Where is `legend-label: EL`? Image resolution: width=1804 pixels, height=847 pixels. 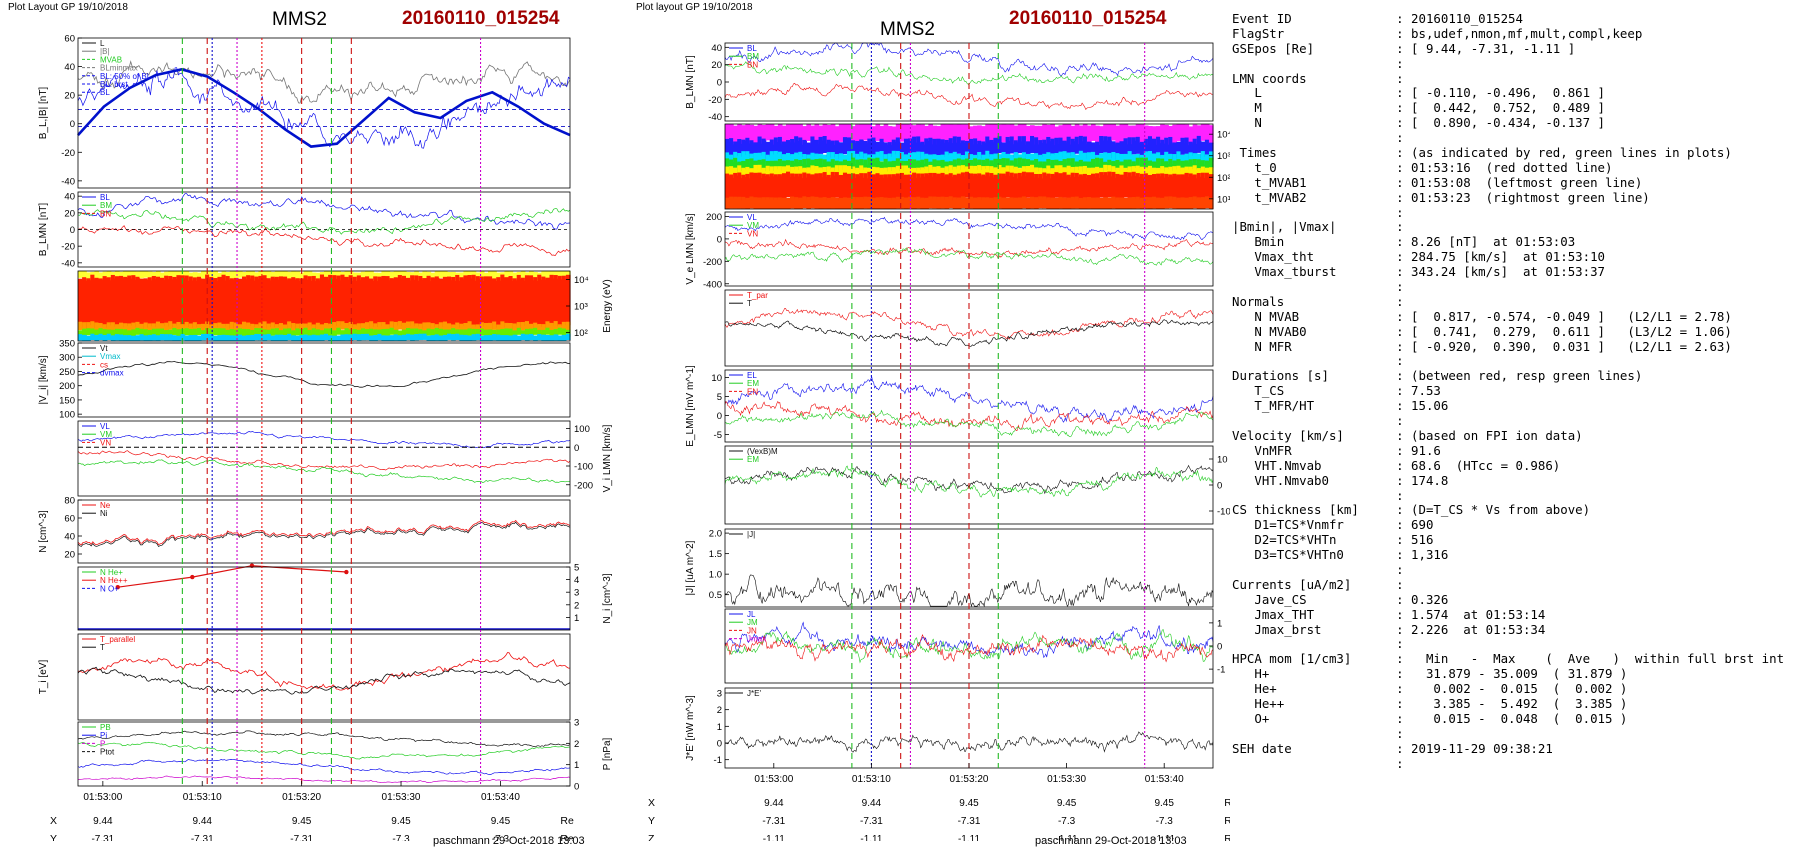
legend-label: EL is located at coordinates (752, 375).